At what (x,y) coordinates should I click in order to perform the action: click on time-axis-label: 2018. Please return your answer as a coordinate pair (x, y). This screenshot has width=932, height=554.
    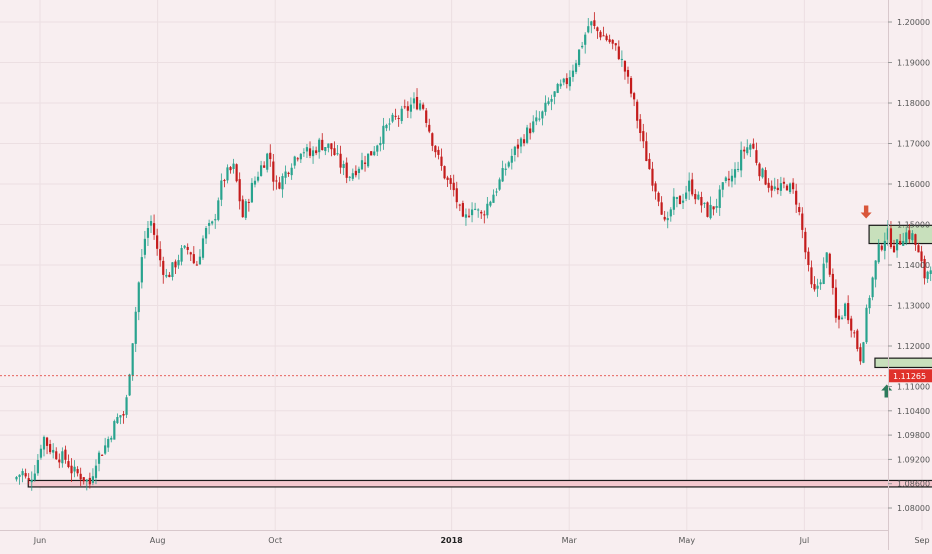
    Looking at the image, I should click on (451, 540).